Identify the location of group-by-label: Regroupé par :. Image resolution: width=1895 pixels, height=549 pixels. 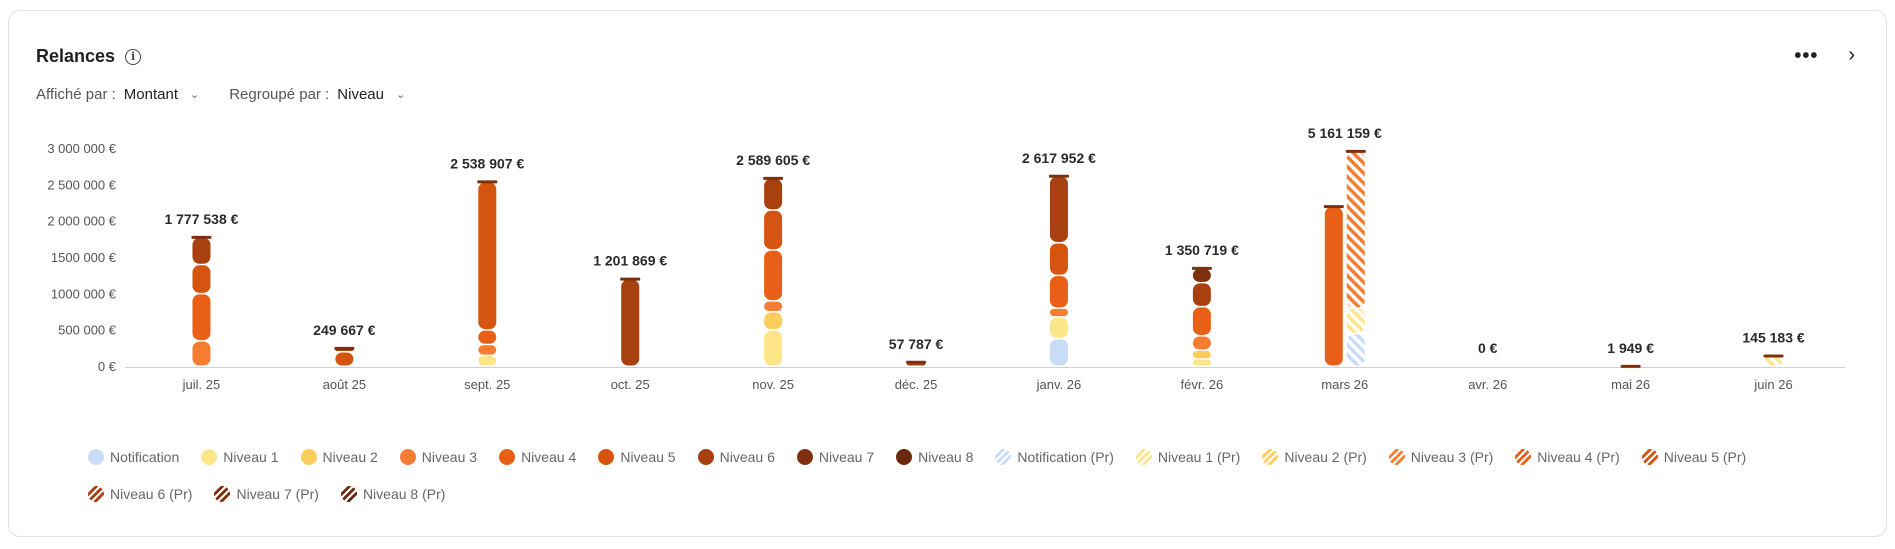
(279, 94).